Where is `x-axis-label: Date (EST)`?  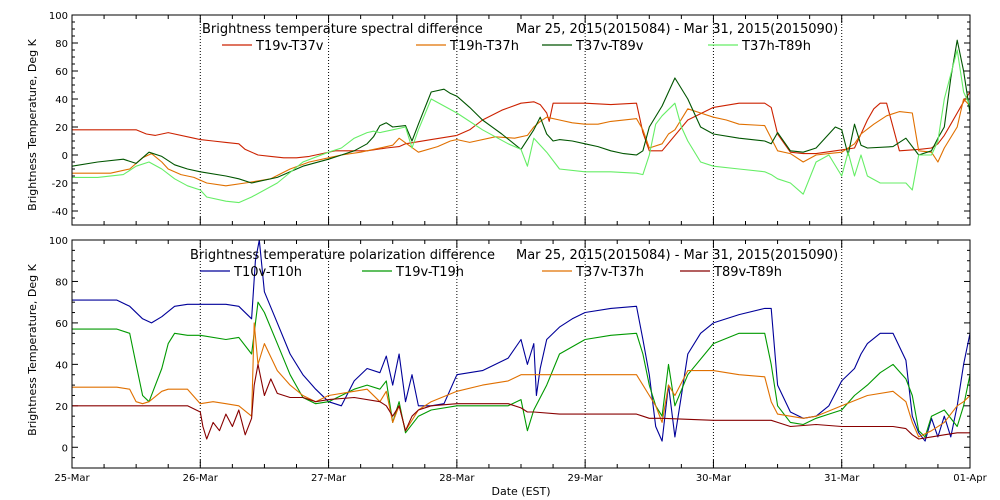 x-axis-label: Date (EST) is located at coordinates (520, 491).